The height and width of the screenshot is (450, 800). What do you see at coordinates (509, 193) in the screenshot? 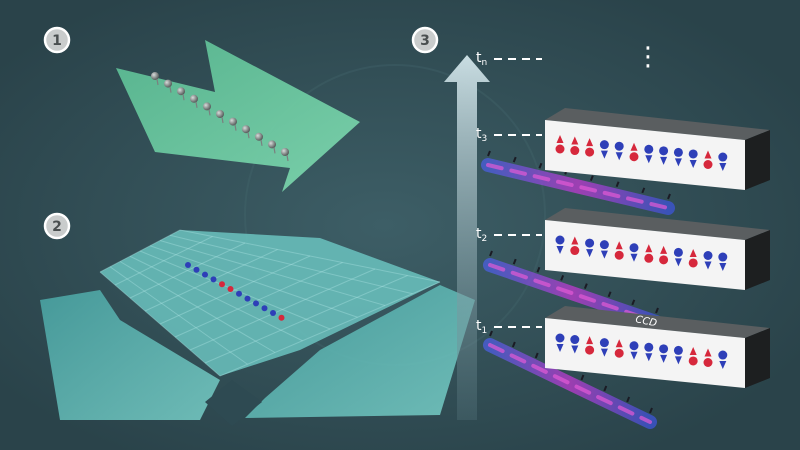
I see `time-labels: tn t3 t2 t1` at bounding box center [509, 193].